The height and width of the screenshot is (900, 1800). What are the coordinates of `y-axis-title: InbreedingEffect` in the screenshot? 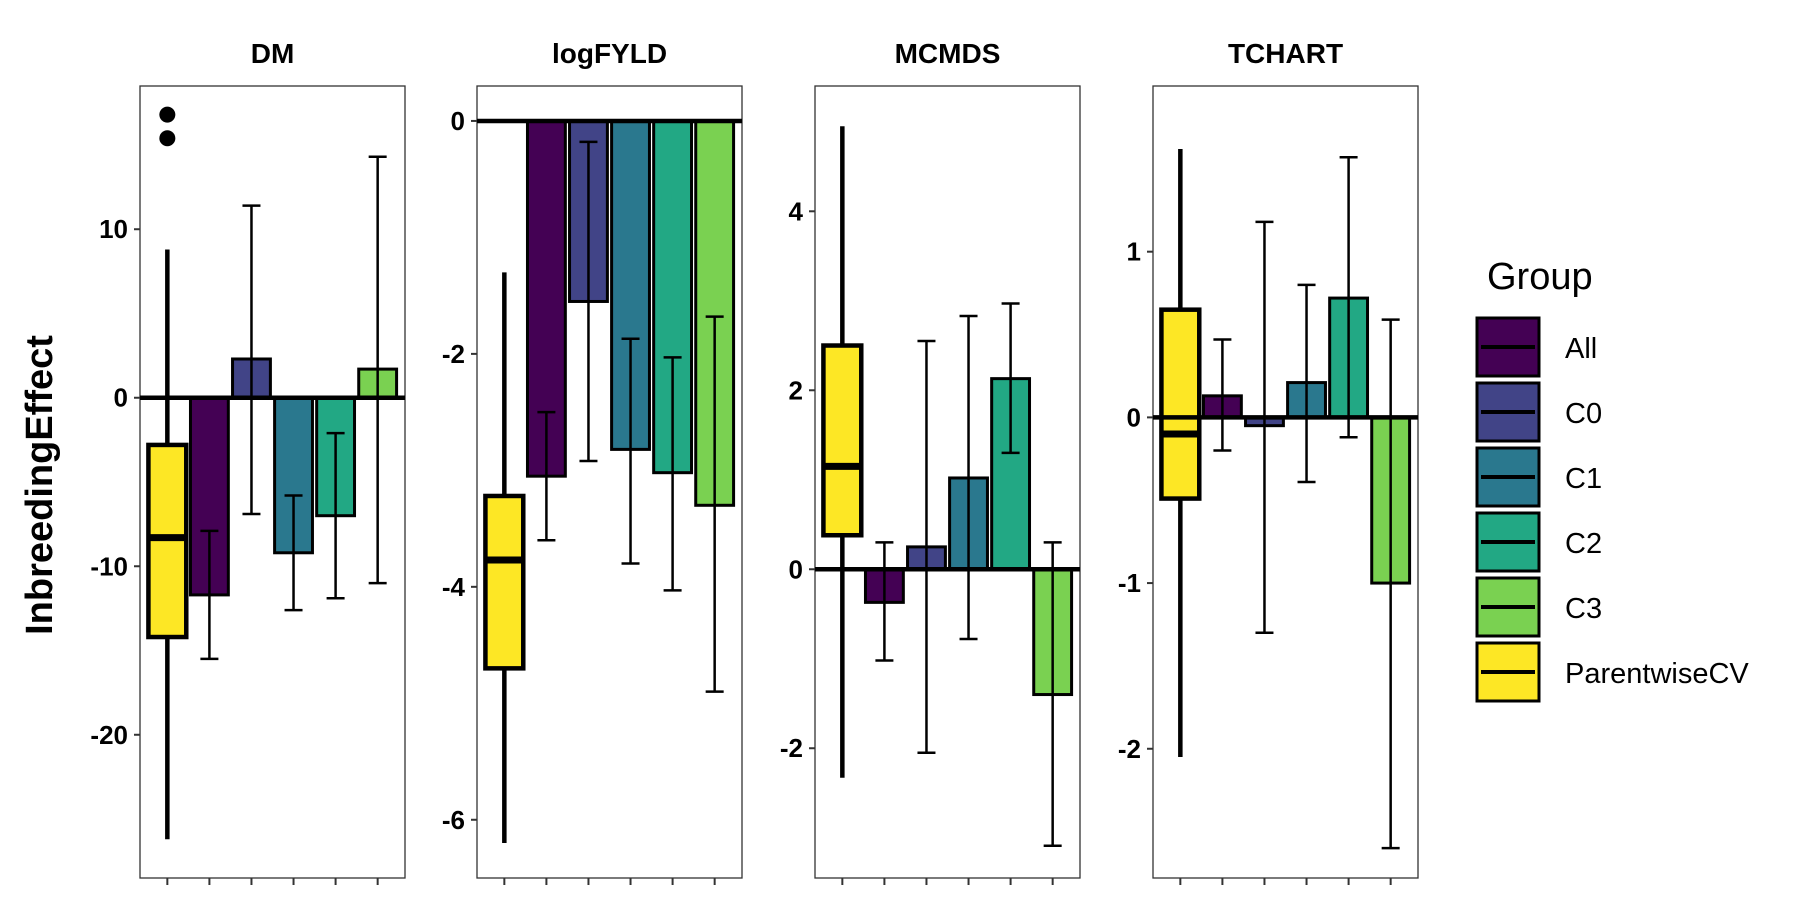 It's located at (40, 485).